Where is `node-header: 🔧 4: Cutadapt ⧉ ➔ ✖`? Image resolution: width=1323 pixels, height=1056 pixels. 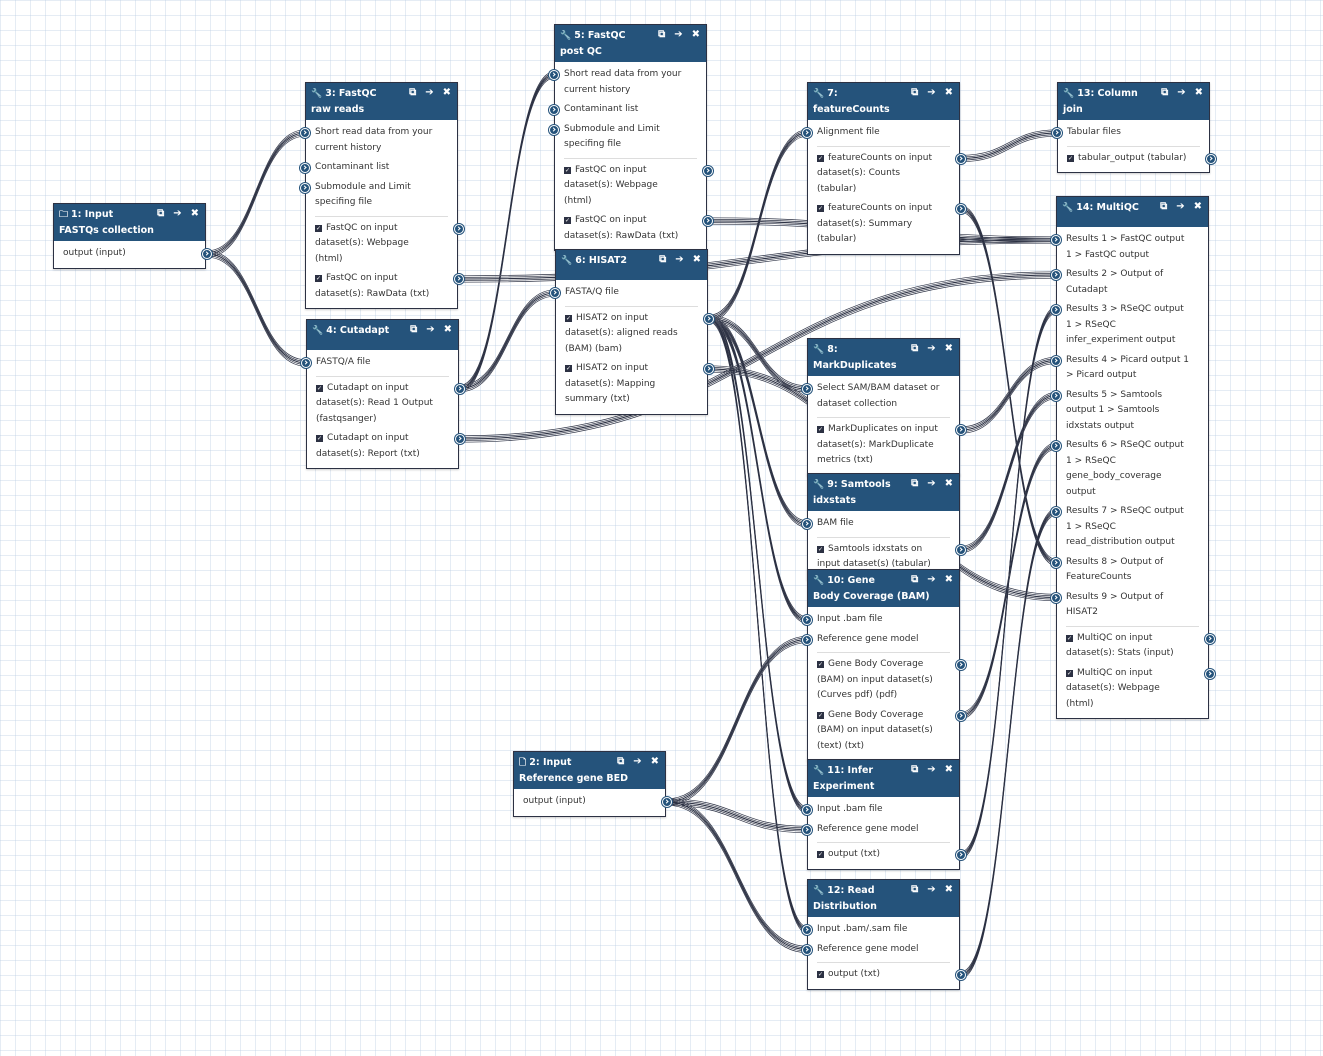
node-header: 🔧 4: Cutadapt ⧉ ➔ ✖ is located at coordinates (382, 335).